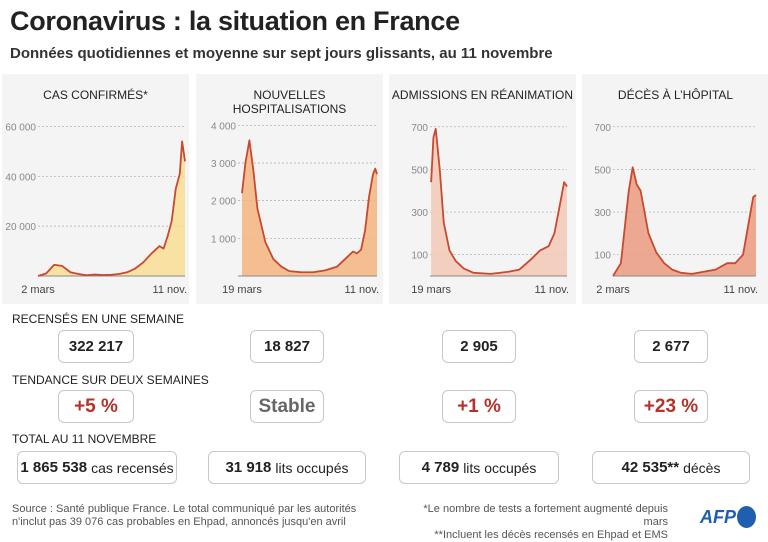 The width and height of the screenshot is (768, 542). What do you see at coordinates (223, 164) in the screenshot?
I see `y-tick-label: 3 000` at bounding box center [223, 164].